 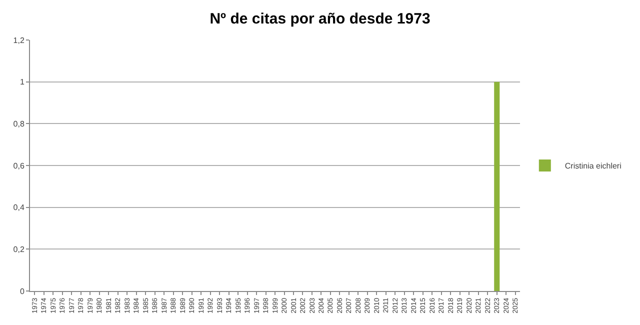 I want to click on chart-title: Nº de citas por año desde 1973, so click(x=320, y=19).